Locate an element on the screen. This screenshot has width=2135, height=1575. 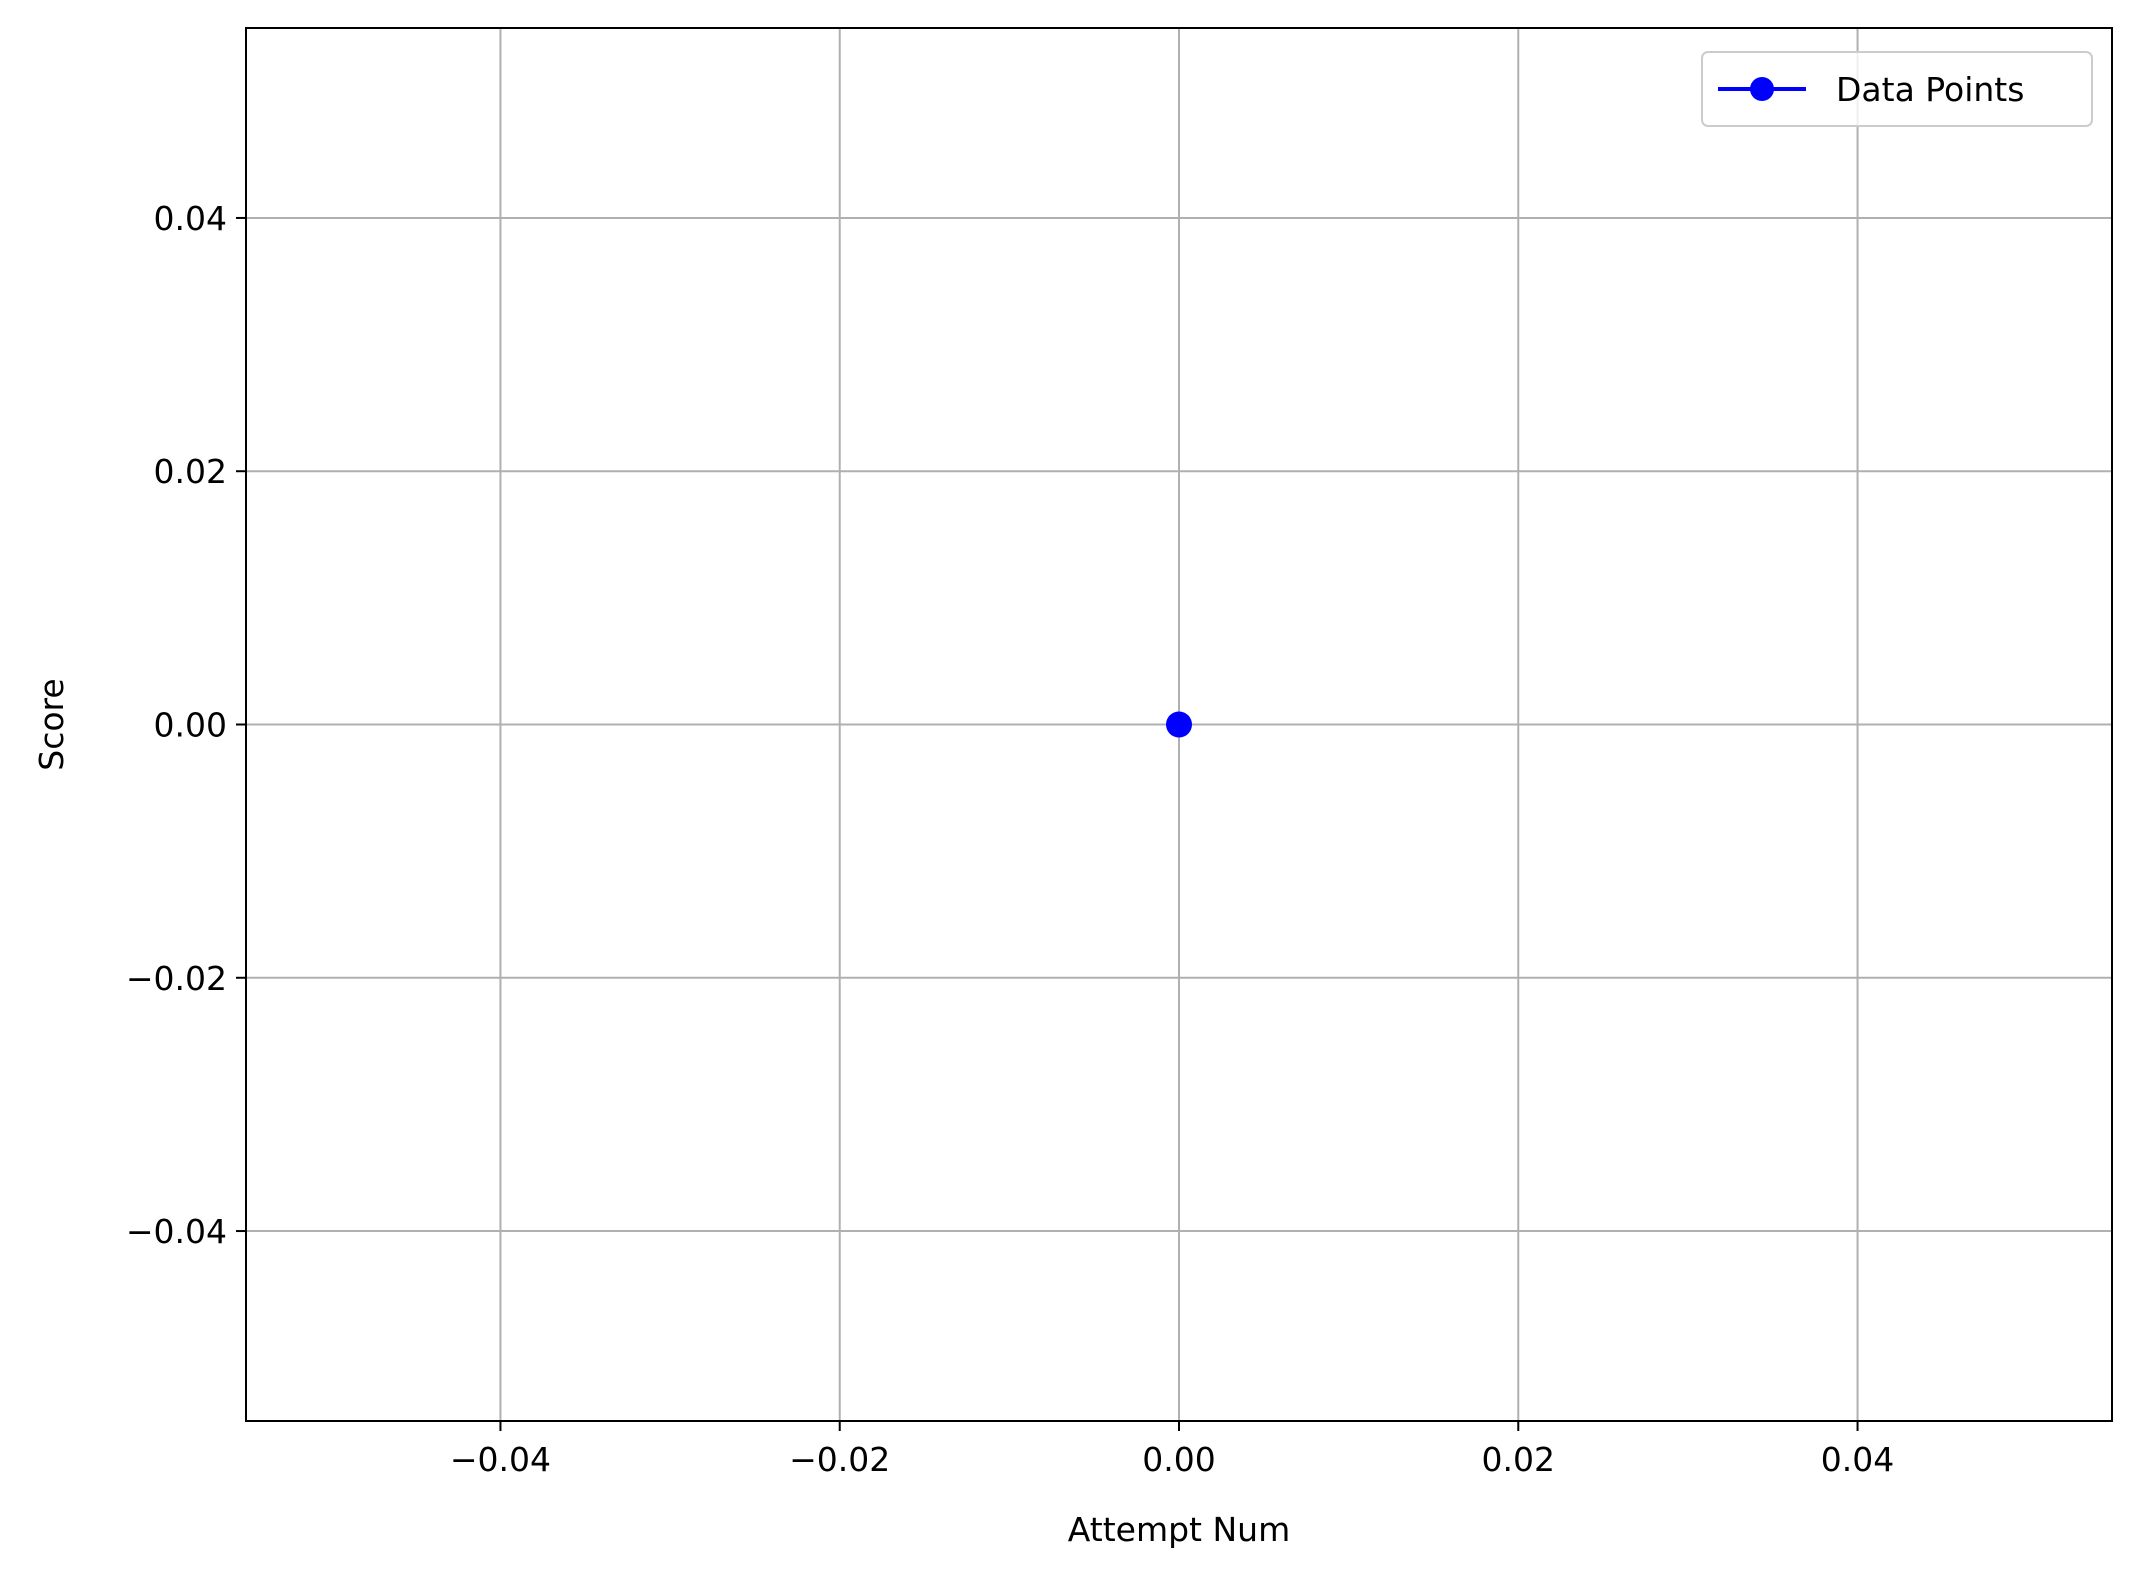
legend: Data Points is located at coordinates (1897, 89).